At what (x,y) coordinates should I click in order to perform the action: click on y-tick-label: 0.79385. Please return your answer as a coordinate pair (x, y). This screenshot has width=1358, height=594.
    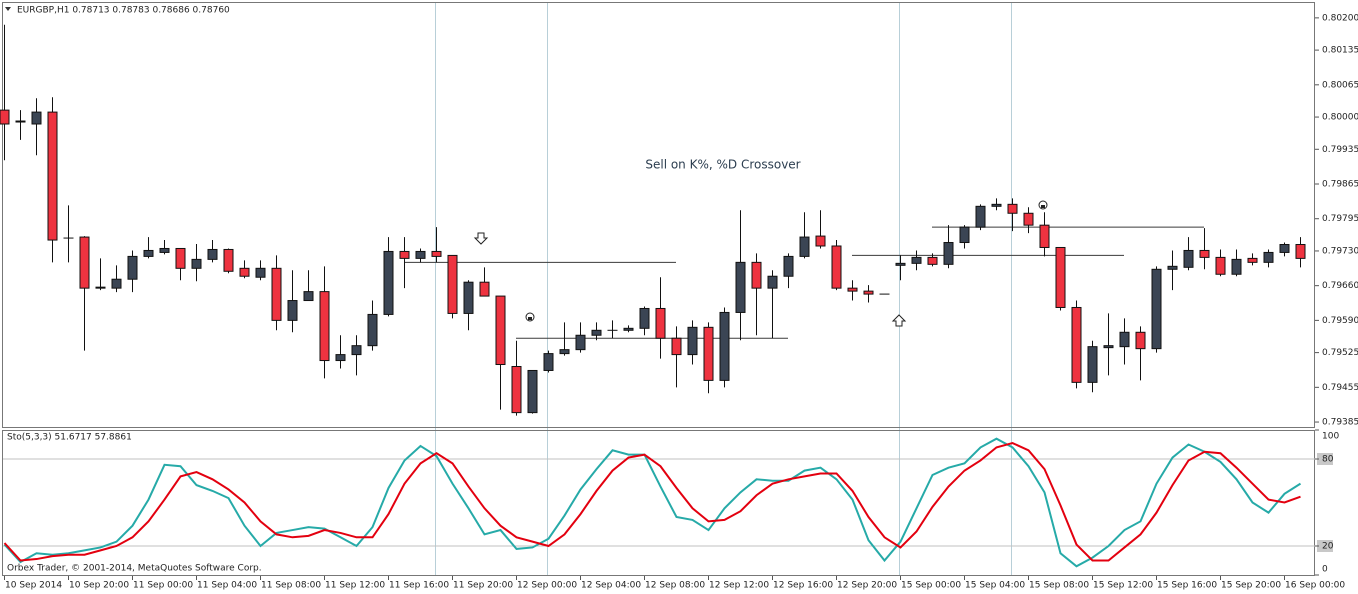
    Looking at the image, I should click on (1340, 423).